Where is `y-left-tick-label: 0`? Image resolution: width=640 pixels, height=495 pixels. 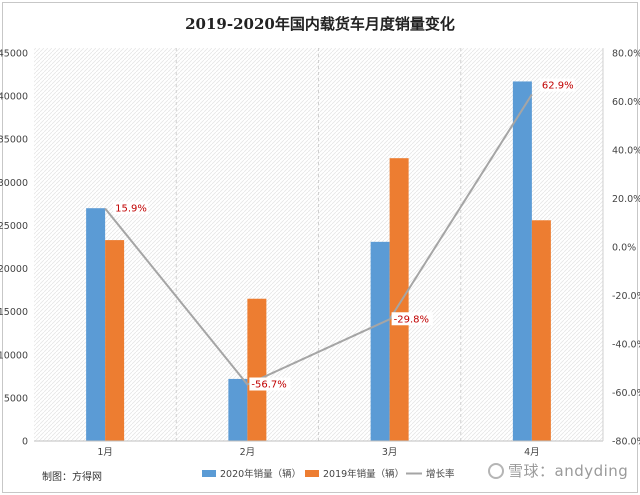 y-left-tick-label: 0 is located at coordinates (25, 442).